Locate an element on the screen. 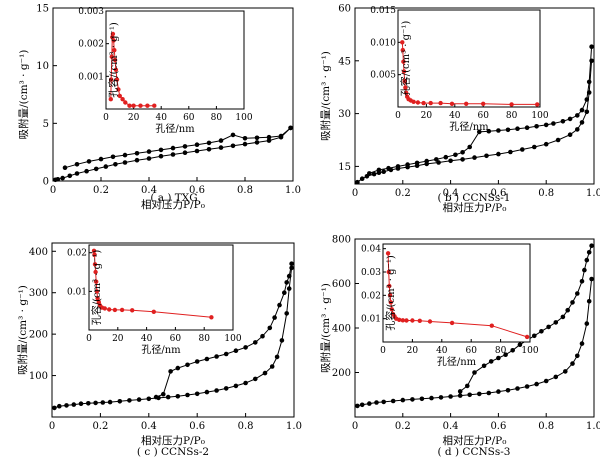 The height and width of the screenshot is (469, 600). inset-x-tick-label: 40 is located at coordinates (161, 118).